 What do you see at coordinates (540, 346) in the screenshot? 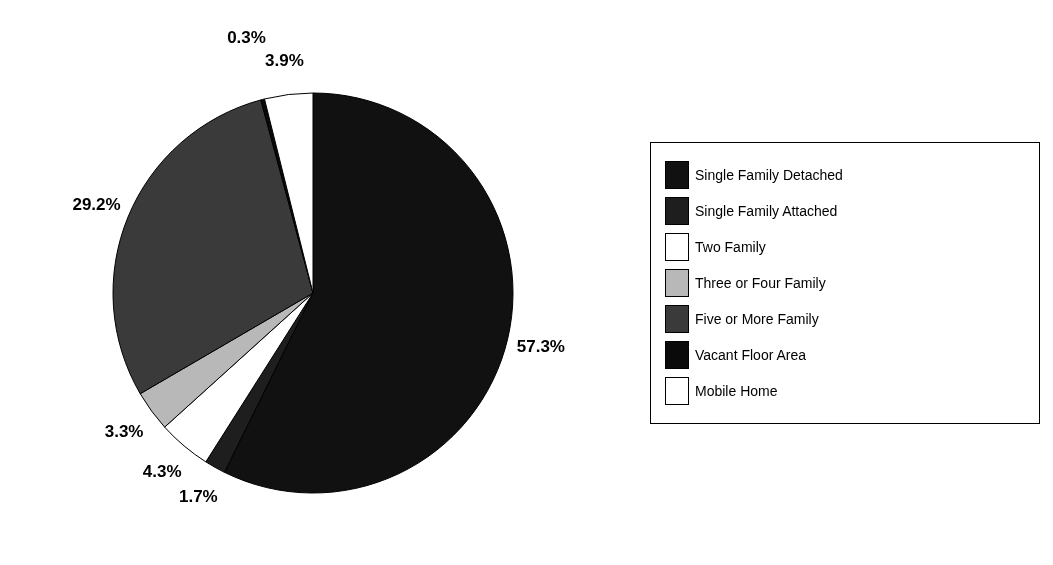
I see `data-label: 57.3%` at bounding box center [540, 346].